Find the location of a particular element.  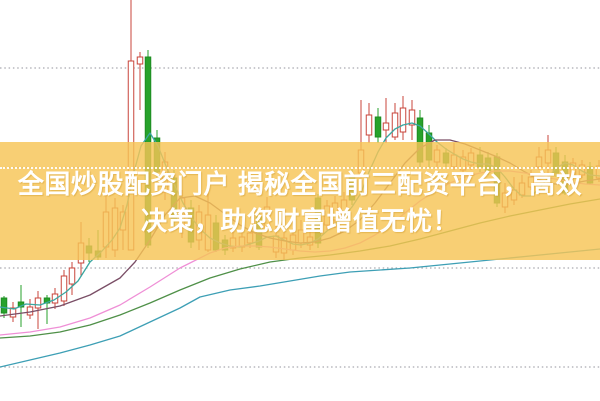

promo-text-line1: 全国炒股配资门户 揭秘全国前三配资平台，高效 is located at coordinates (300, 184).